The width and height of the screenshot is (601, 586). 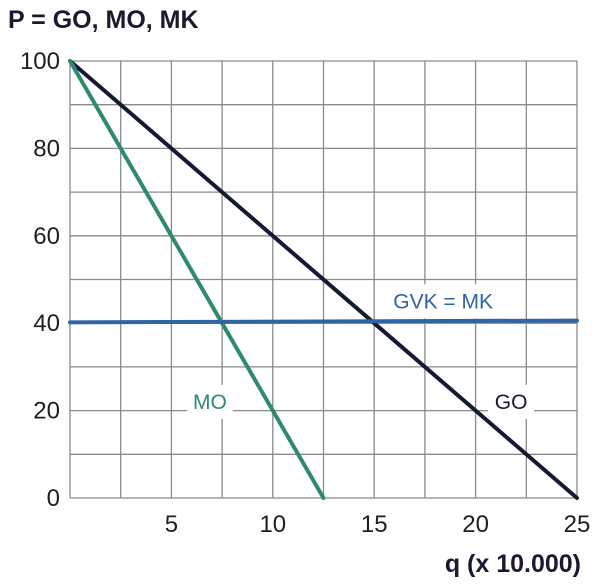 What do you see at coordinates (40, 61) in the screenshot?
I see `y-tick-label: 100` at bounding box center [40, 61].